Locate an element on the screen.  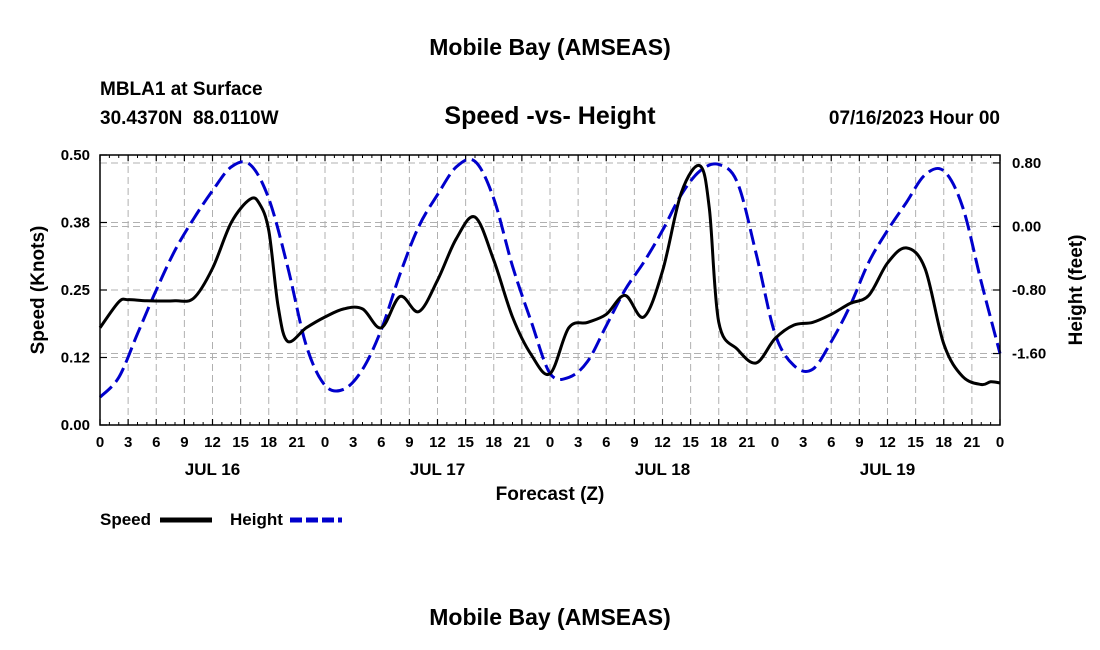
y2-tick-label: -1.60 is located at coordinates (1029, 354).